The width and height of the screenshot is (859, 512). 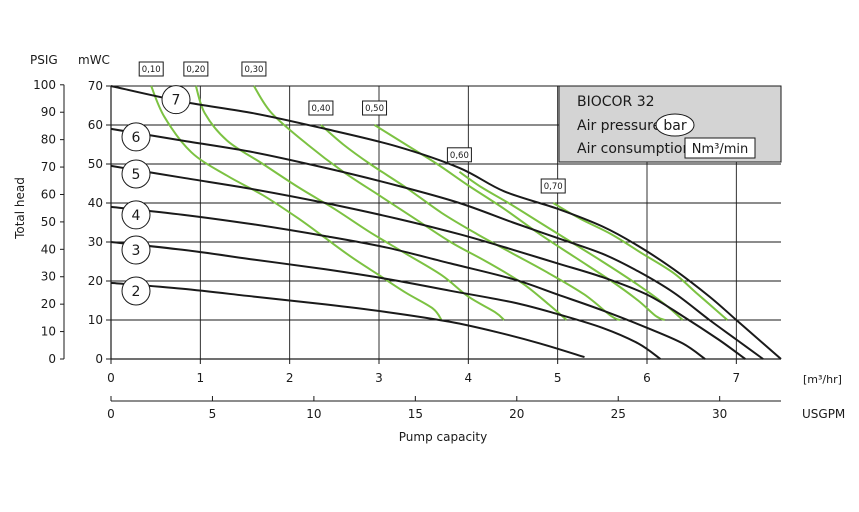 What do you see at coordinates (48, 332) in the screenshot?
I see `y-tick-label-psig-10: 10` at bounding box center [48, 332].